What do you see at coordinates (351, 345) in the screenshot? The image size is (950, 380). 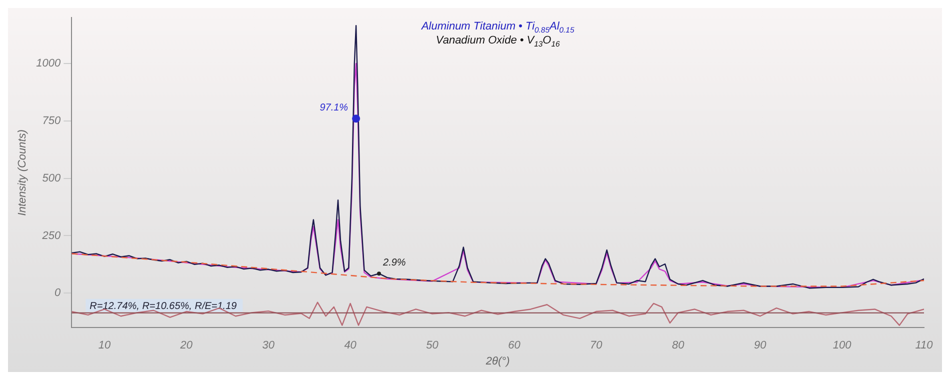 I see `x-tick-label: 40` at bounding box center [351, 345].